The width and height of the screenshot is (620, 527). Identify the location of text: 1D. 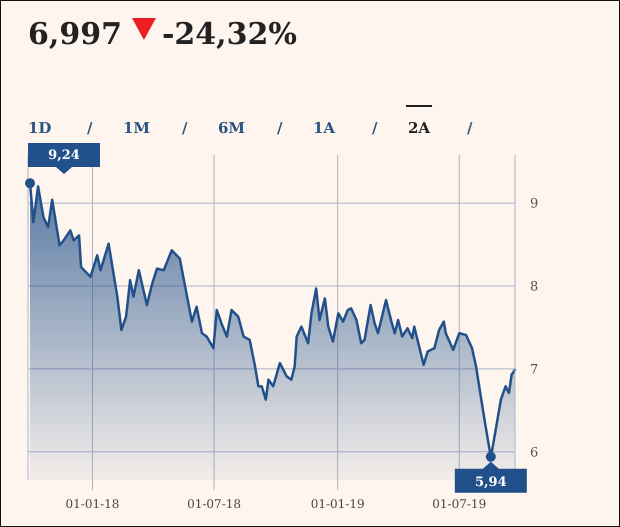
(40, 128).